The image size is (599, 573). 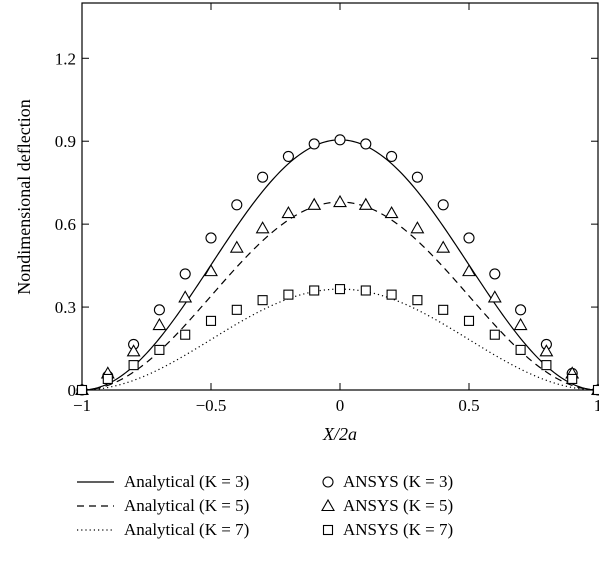 I want to click on legend-label: ANSYS (K = 7), so click(x=398, y=529).